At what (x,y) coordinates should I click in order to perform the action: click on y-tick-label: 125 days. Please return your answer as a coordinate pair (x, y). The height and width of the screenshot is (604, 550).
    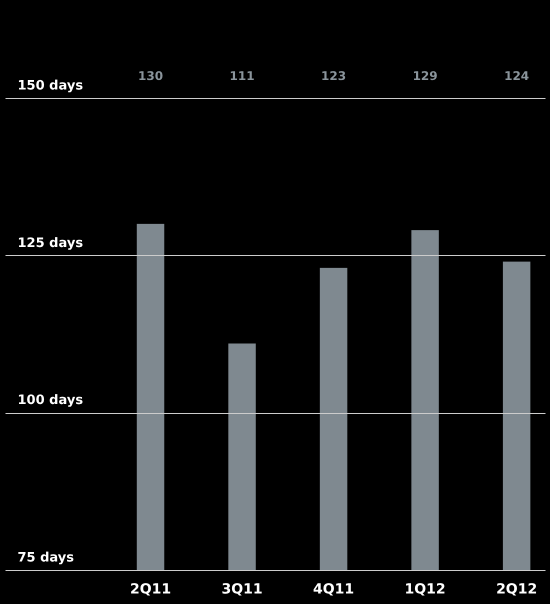
    Looking at the image, I should click on (51, 243).